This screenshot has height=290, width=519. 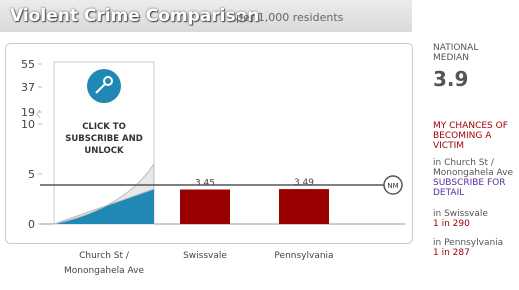 What do you see at coordinates (304, 256) in the screenshot?
I see `x-tick-label: Pennsylvania` at bounding box center [304, 256].